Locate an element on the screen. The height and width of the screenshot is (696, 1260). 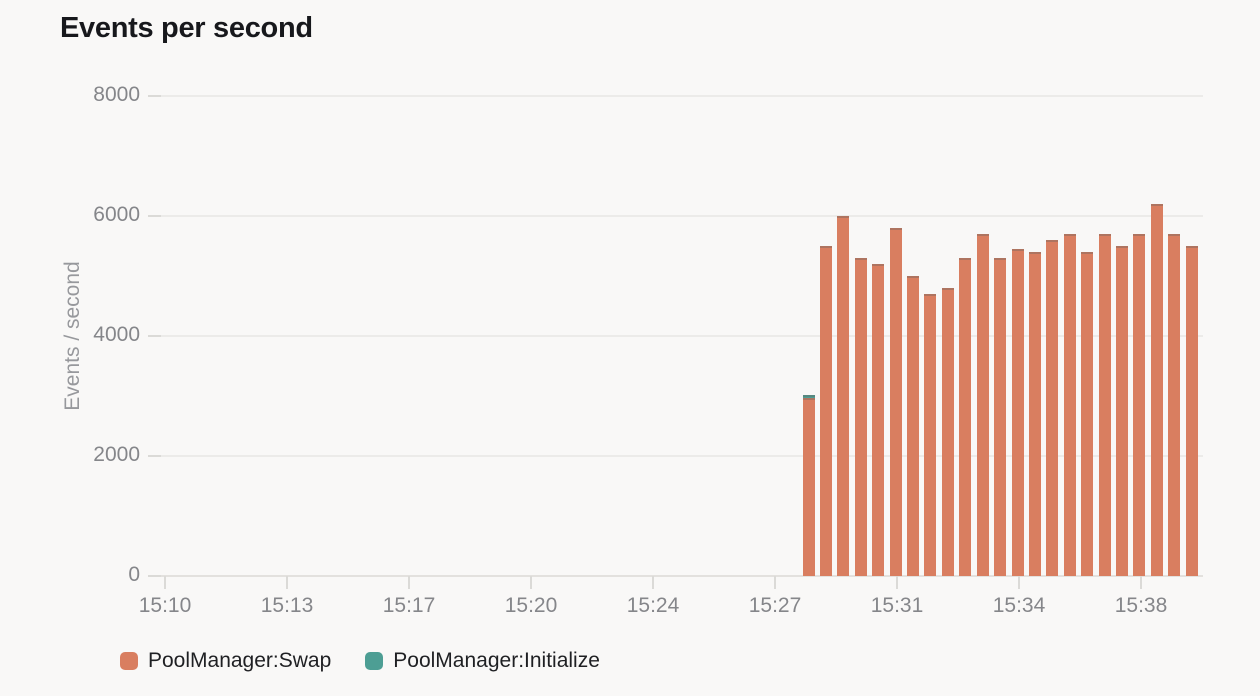
x-tick-label: 15:20 is located at coordinates (531, 605).